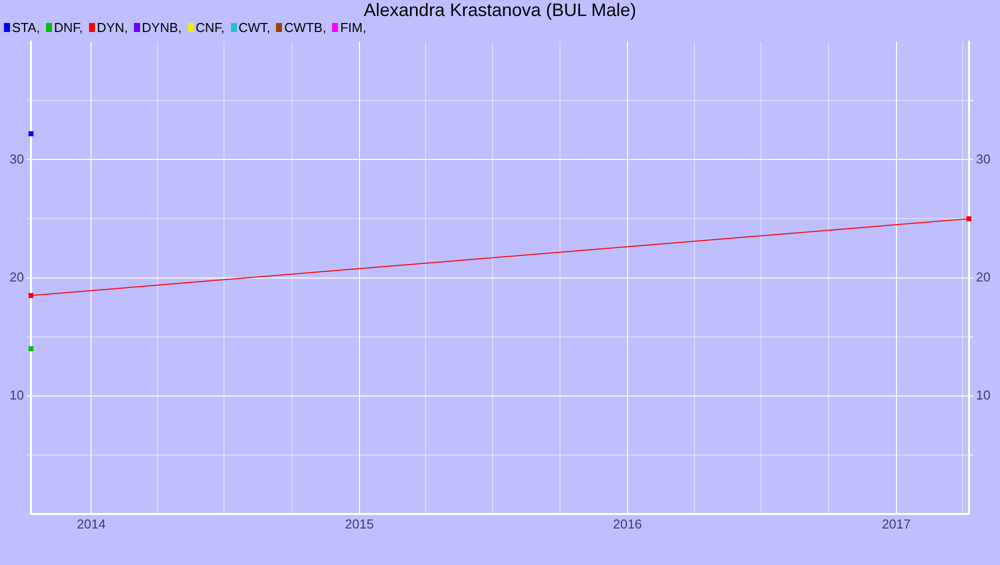  What do you see at coordinates (162, 27) in the screenshot?
I see `legend-label: DYNB,` at bounding box center [162, 27].